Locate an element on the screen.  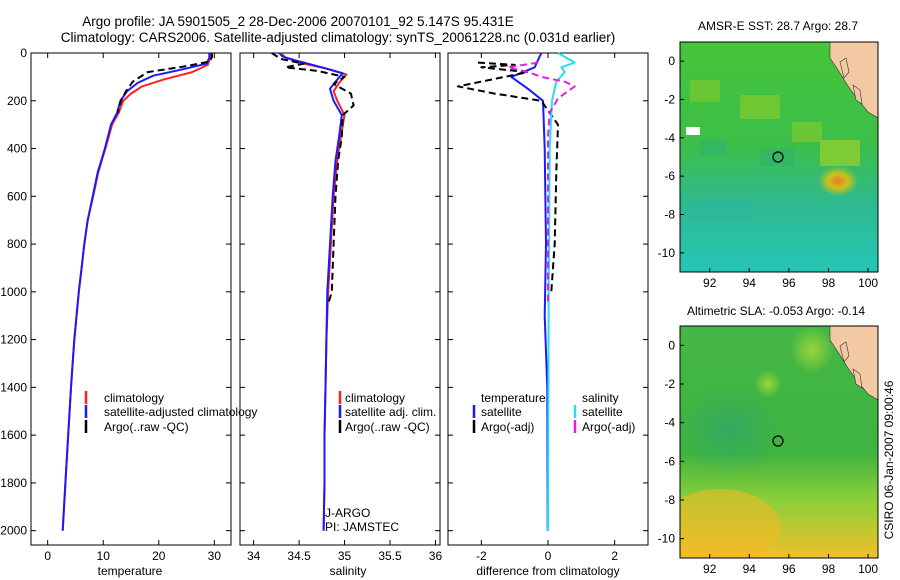
x-tick-label: 35.5 is located at coordinates (390, 556).